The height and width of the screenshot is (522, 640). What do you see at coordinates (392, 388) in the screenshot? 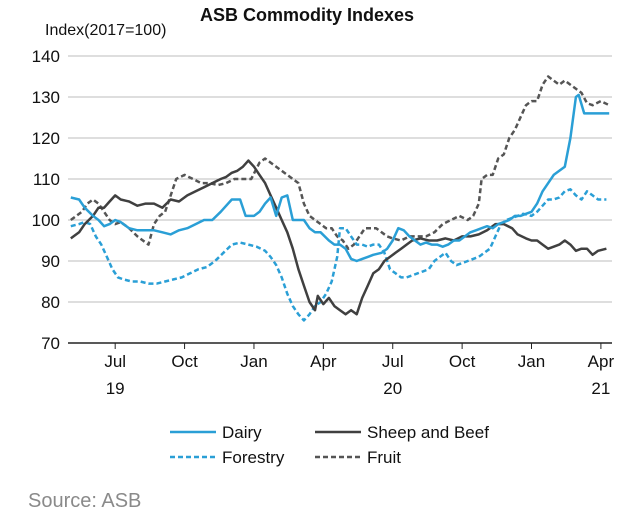
I see `x-year-label: 20` at bounding box center [392, 388].